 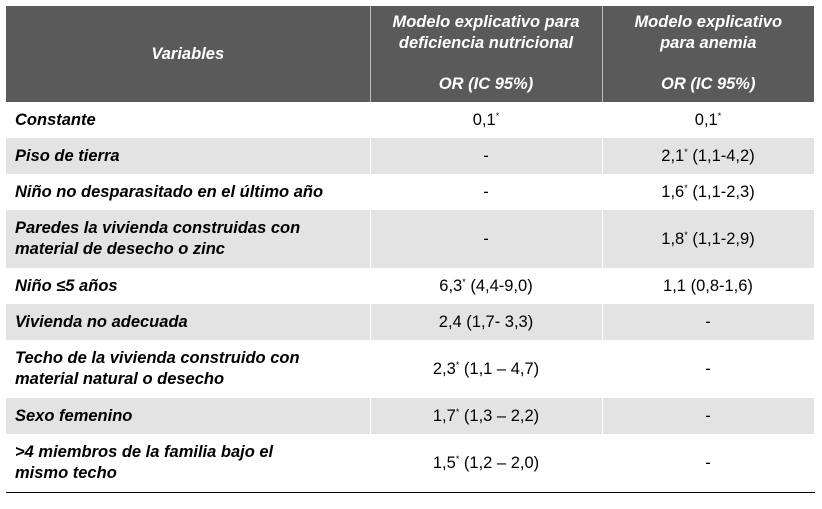 I want to click on header-model1-line1: Modelo explicativo para, so click(x=486, y=22).